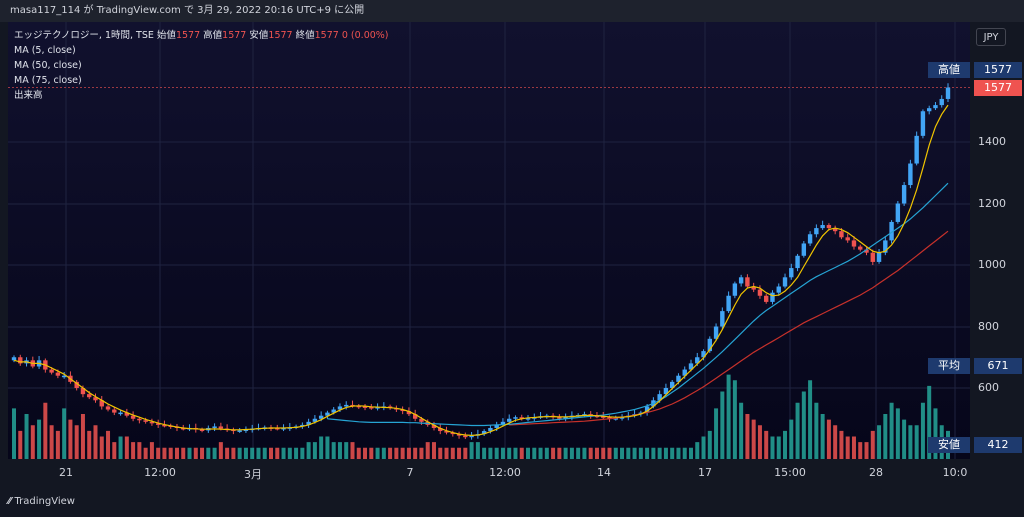 This screenshot has height=517, width=1024. I want to click on last-price-value: 1577, so click(998, 88).